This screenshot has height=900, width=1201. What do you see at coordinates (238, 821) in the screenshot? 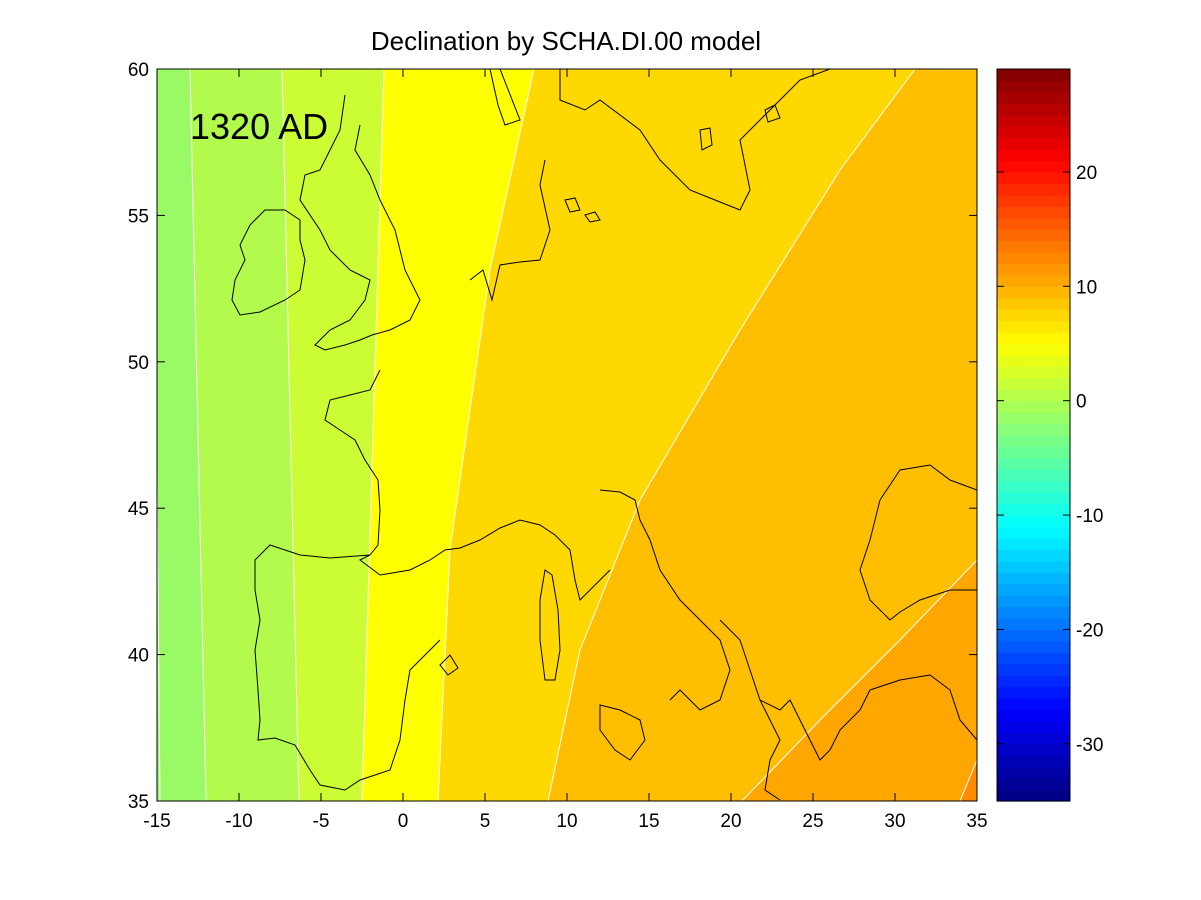
I see `x-tick-label: -10` at bounding box center [238, 821].